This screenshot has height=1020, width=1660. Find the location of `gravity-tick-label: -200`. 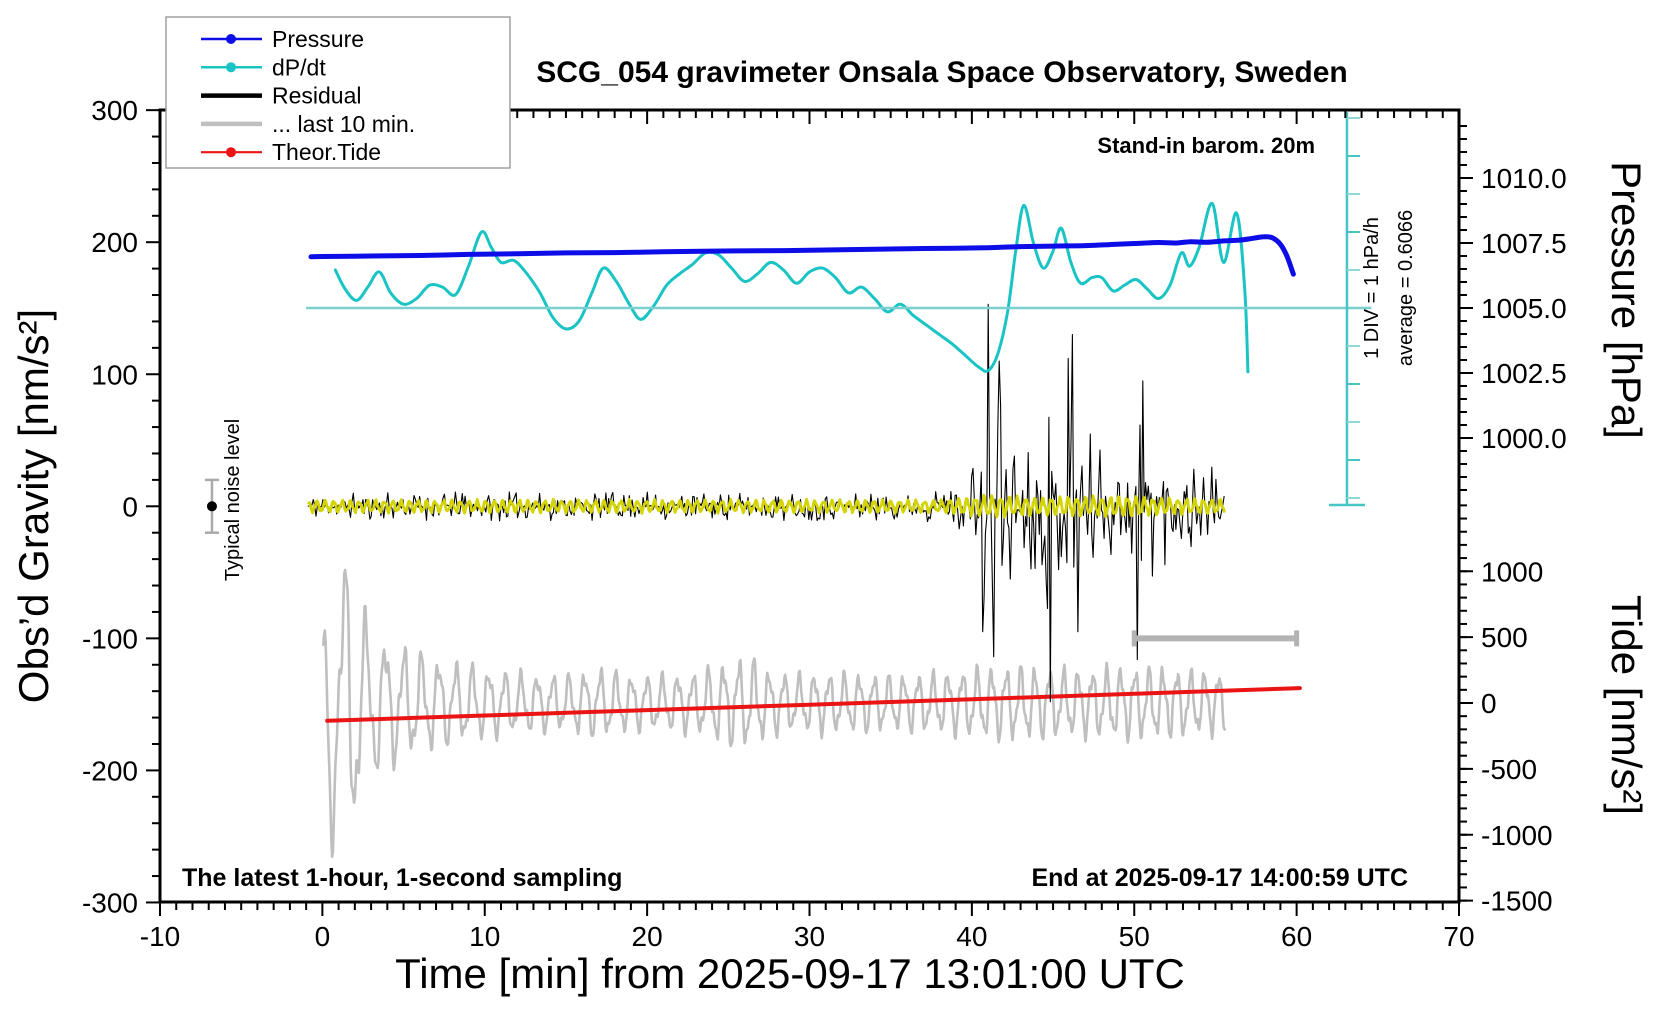

gravity-tick-label: -200 is located at coordinates (110, 770).